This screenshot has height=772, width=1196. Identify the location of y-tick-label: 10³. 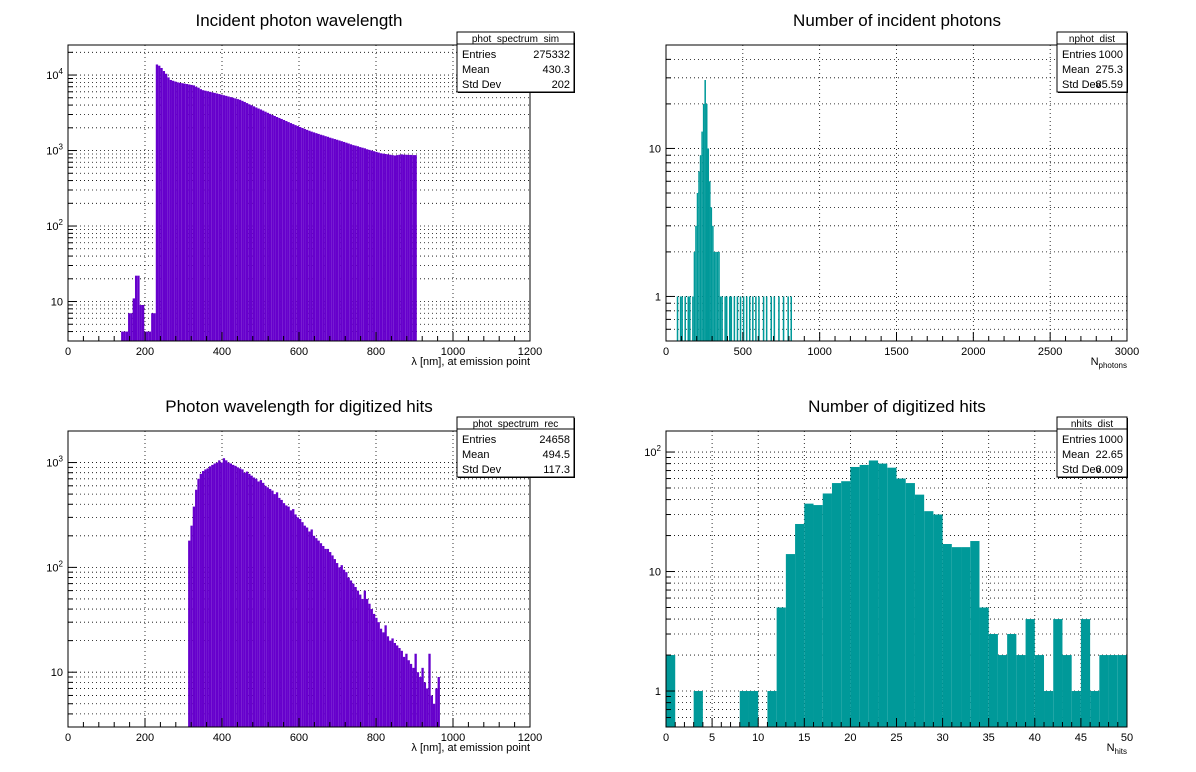
(54, 462).